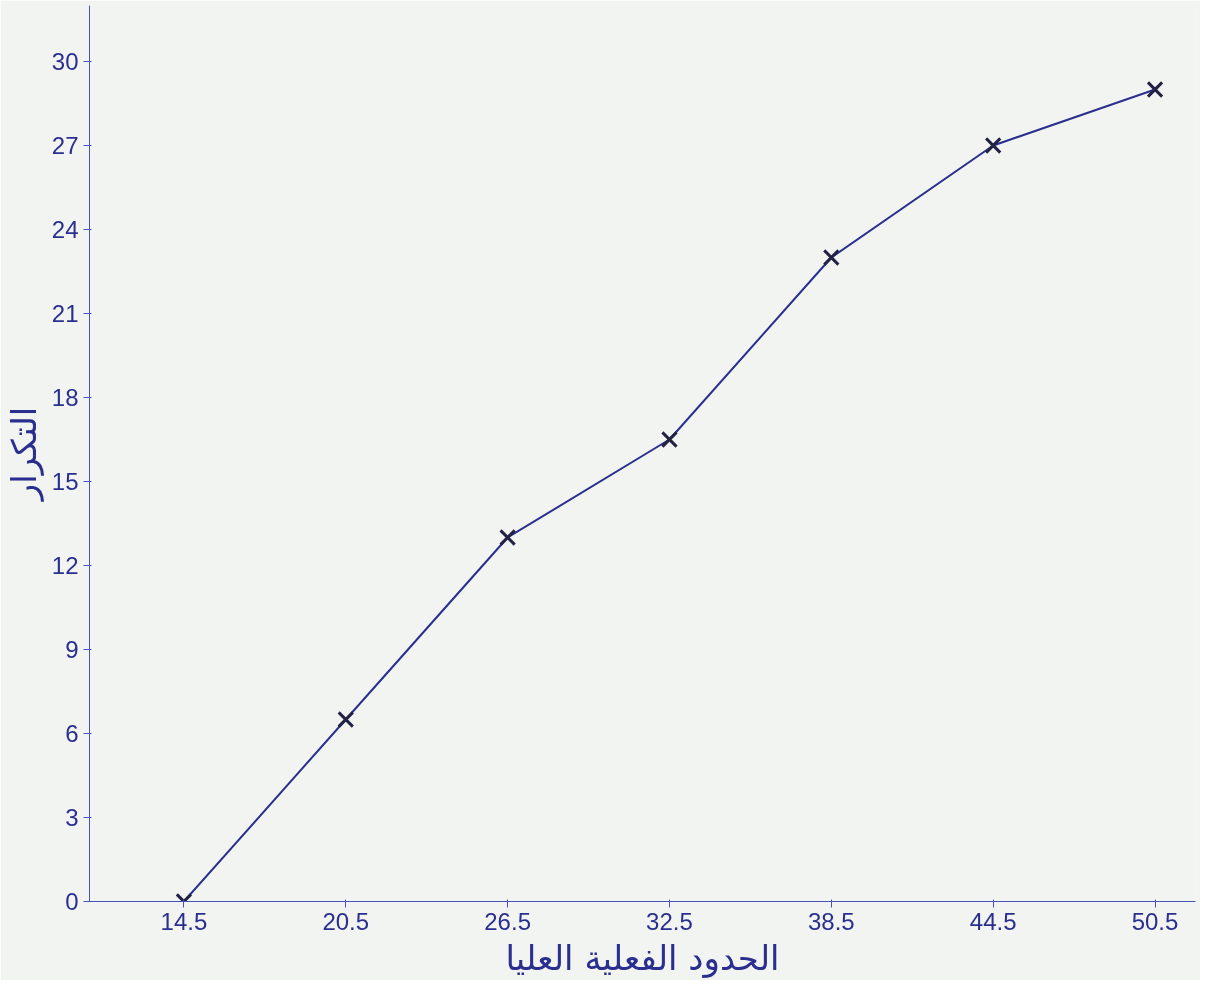 The height and width of the screenshot is (1007, 1225). What do you see at coordinates (65, 61) in the screenshot?
I see `y-tick-label: 30` at bounding box center [65, 61].